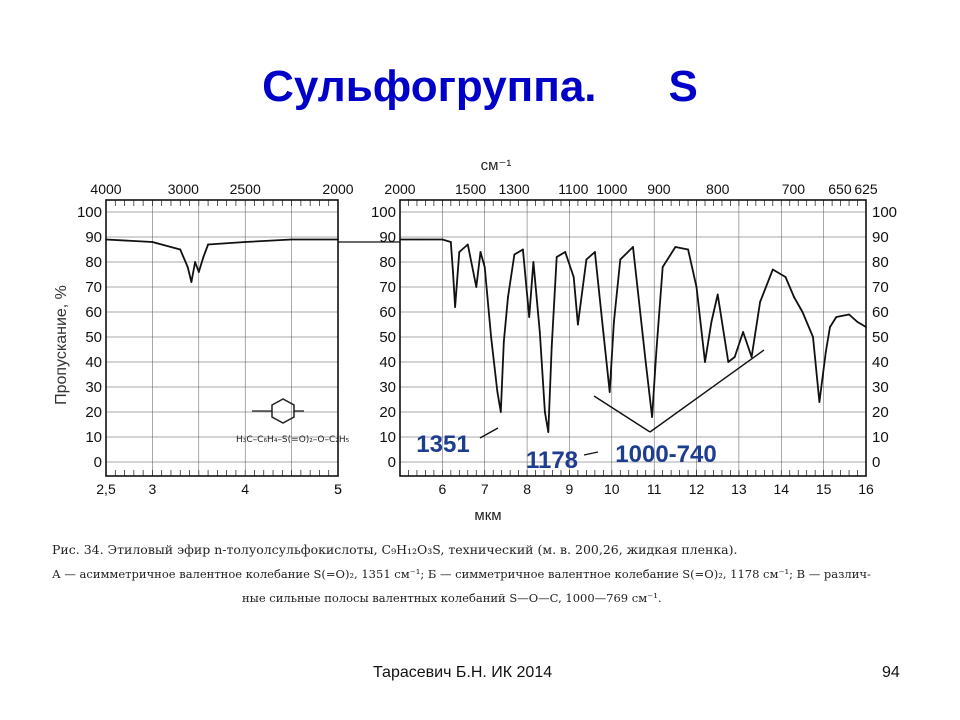 The height and width of the screenshot is (720, 960). I want to click on footer-author: Тарасевич Б.Н. ИК 2014, so click(463, 672).